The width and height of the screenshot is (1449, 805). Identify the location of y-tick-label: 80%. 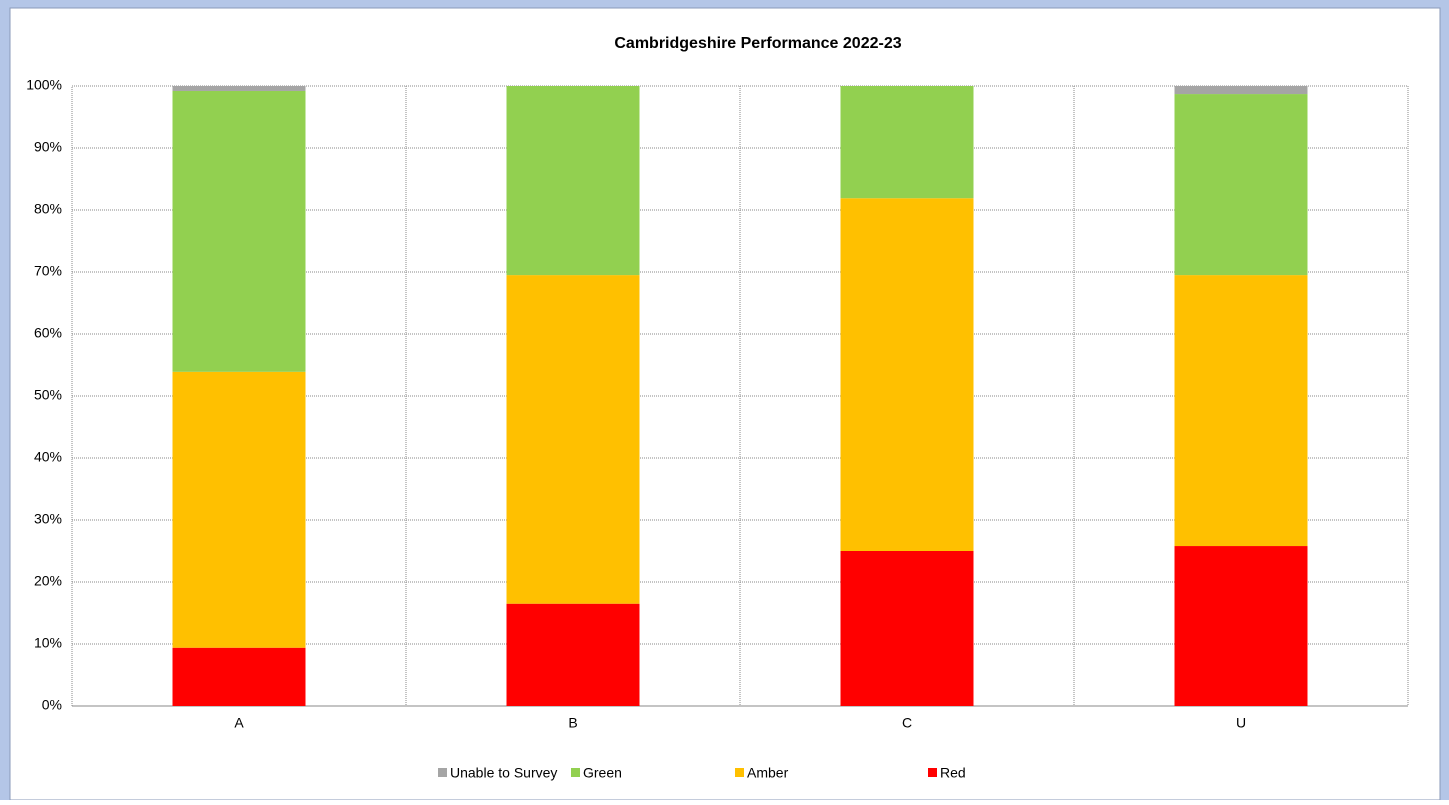
(48, 209).